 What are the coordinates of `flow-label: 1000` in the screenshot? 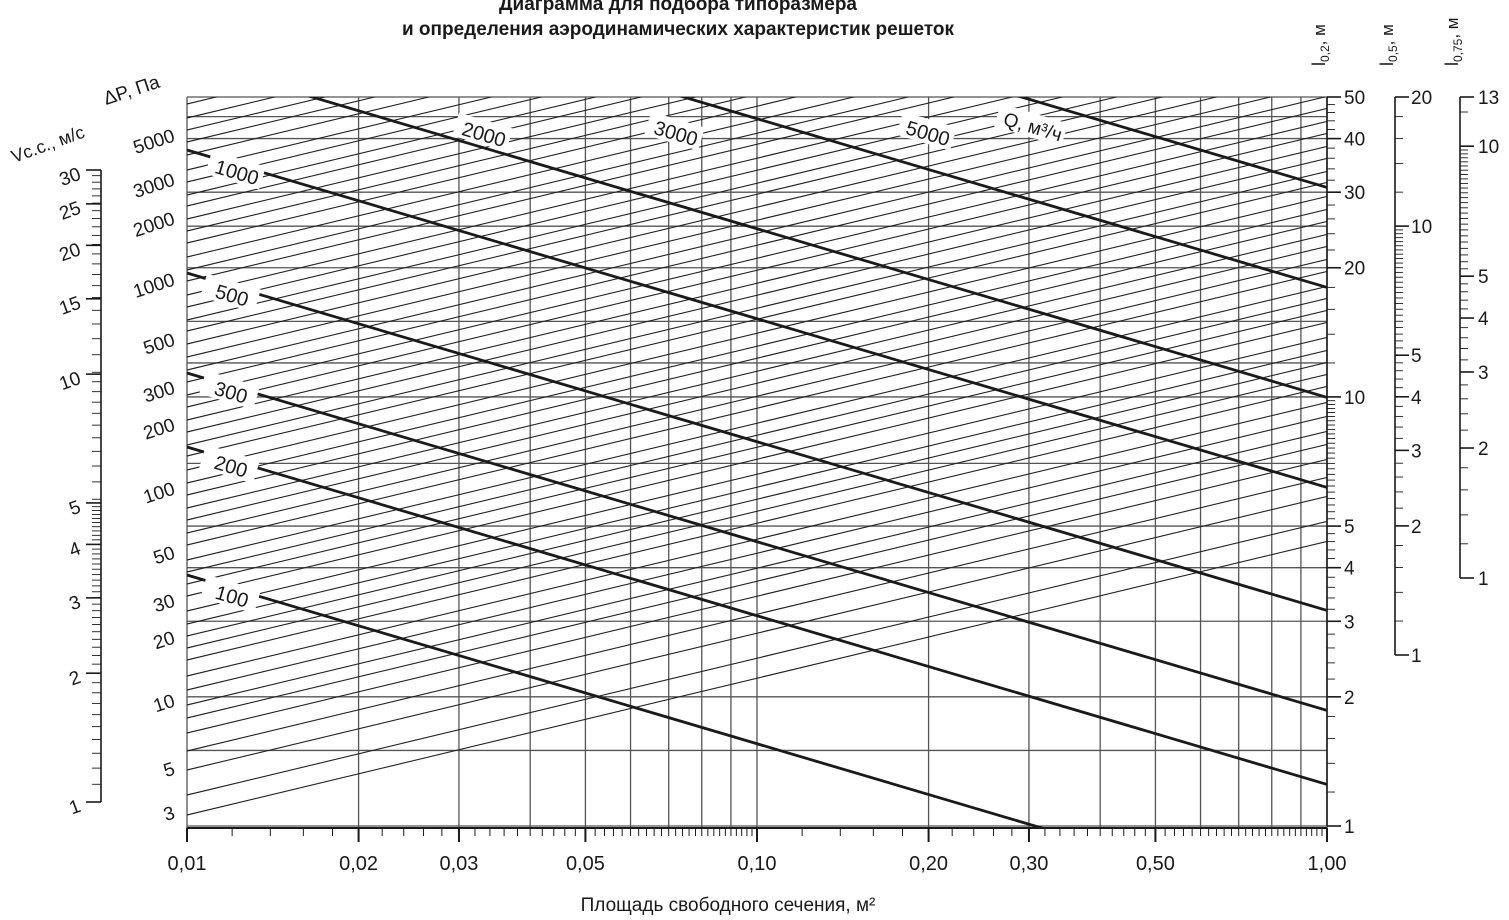 It's located at (236, 173).